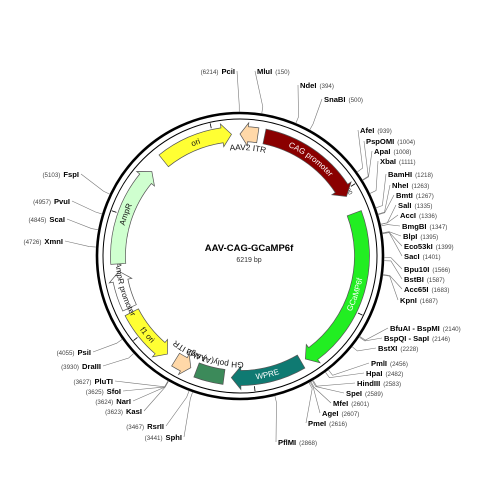 The image size is (500, 500). I want to click on site-label: BmgBI (1347), so click(424, 226).